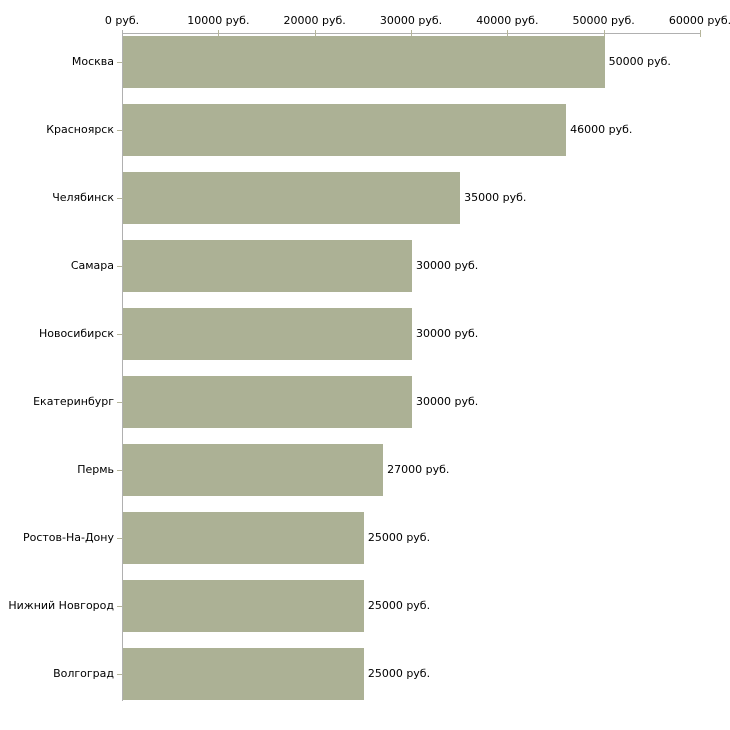 Image resolution: width=730 pixels, height=730 pixels. What do you see at coordinates (73, 401) in the screenshot?
I see `category-label: Екатеринбург` at bounding box center [73, 401].